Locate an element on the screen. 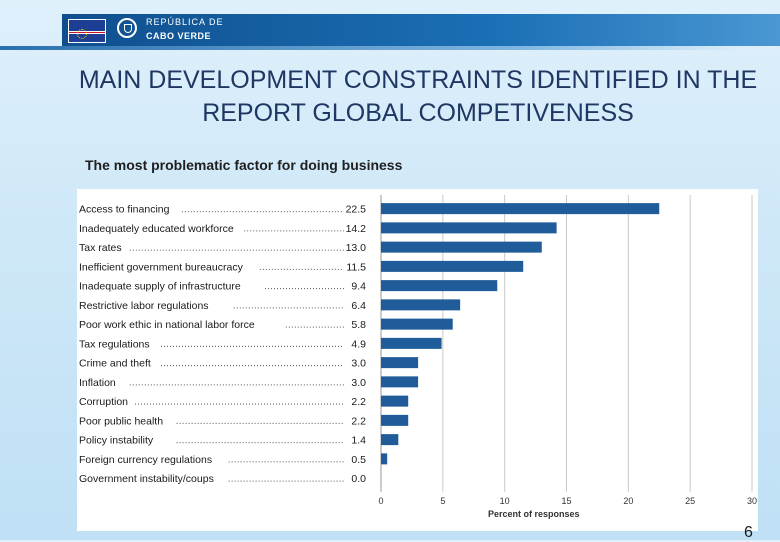 Image resolution: width=780 pixels, height=542 pixels. value-label: 0.0 is located at coordinates (358, 479).